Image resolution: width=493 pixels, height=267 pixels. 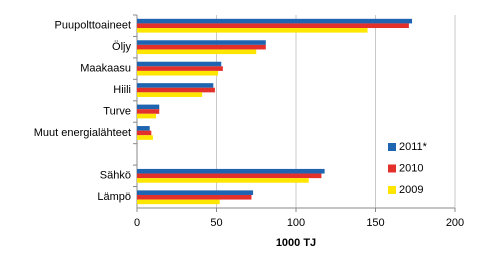 What do you see at coordinates (411, 190) in the screenshot?
I see `legend-label: 2009` at bounding box center [411, 190].